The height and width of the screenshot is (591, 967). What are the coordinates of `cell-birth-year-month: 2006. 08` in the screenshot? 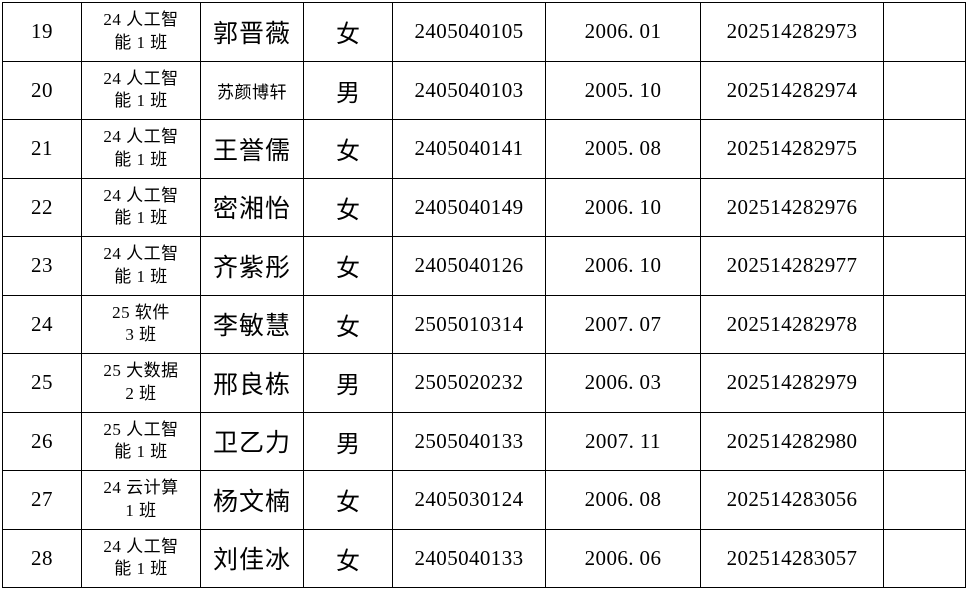 It's located at (623, 500).